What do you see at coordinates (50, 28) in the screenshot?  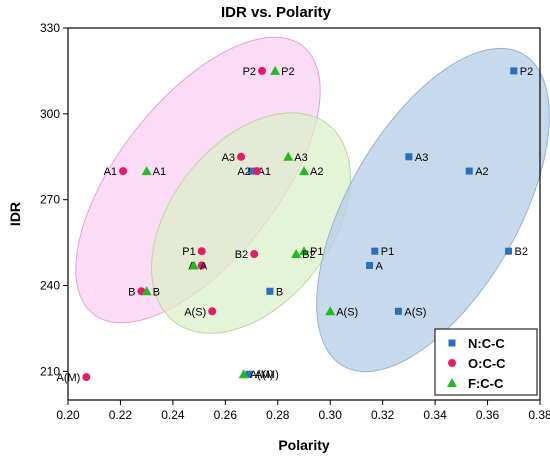 I see `y-tick-label: 330` at bounding box center [50, 28].